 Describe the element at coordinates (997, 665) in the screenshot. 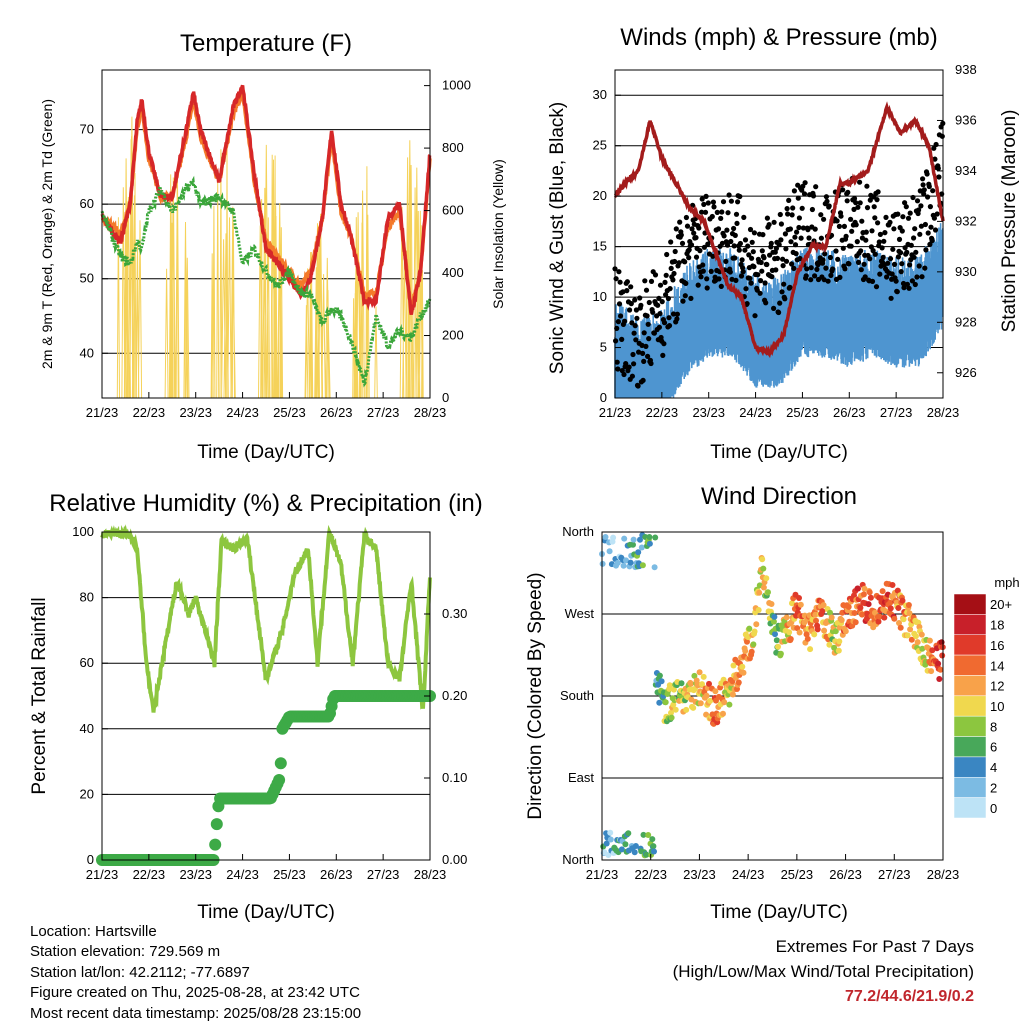

I see `colorbar-label: 14` at that location.